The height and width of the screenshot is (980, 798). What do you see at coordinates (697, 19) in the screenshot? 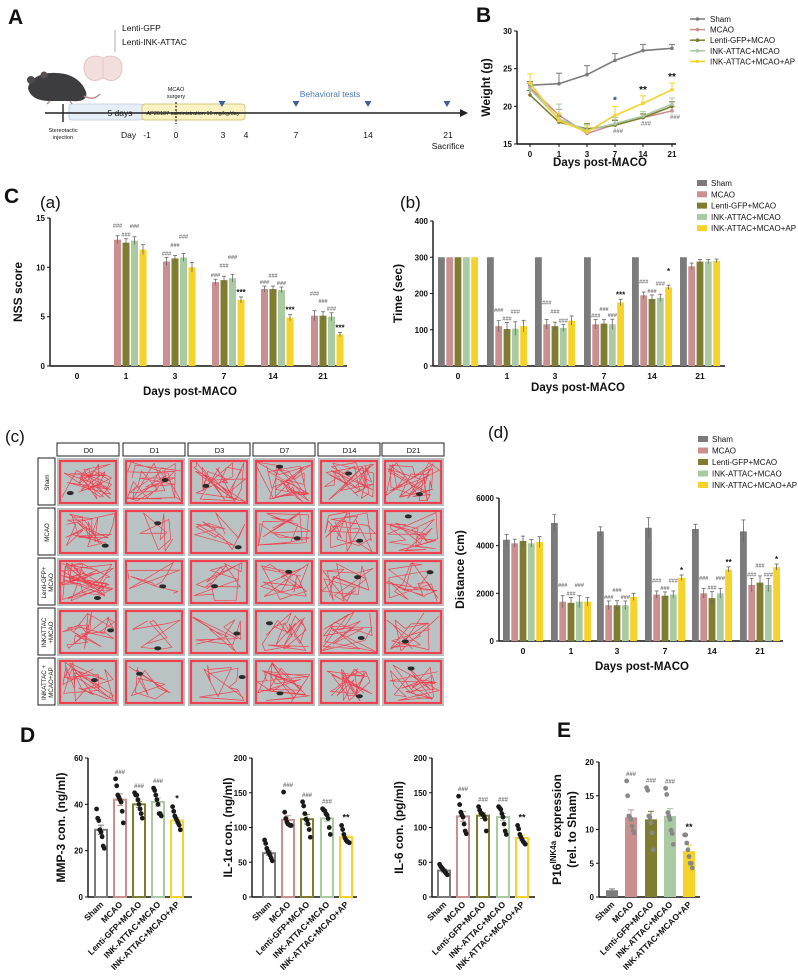
I see `legend-marker` at bounding box center [697, 19].